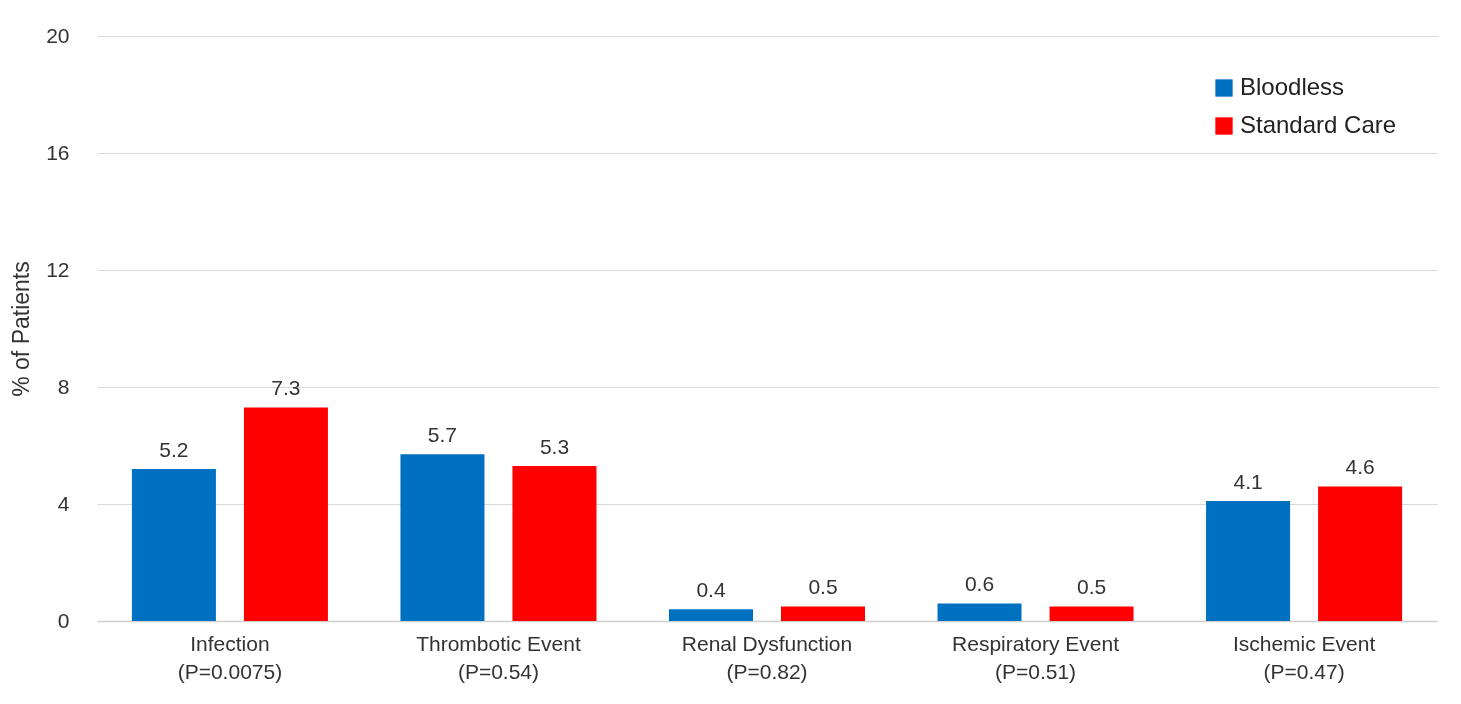 The width and height of the screenshot is (1461, 704). What do you see at coordinates (1036, 657) in the screenshot?
I see `x-tick-label: Respiratory Event (P=0.51)` at bounding box center [1036, 657].